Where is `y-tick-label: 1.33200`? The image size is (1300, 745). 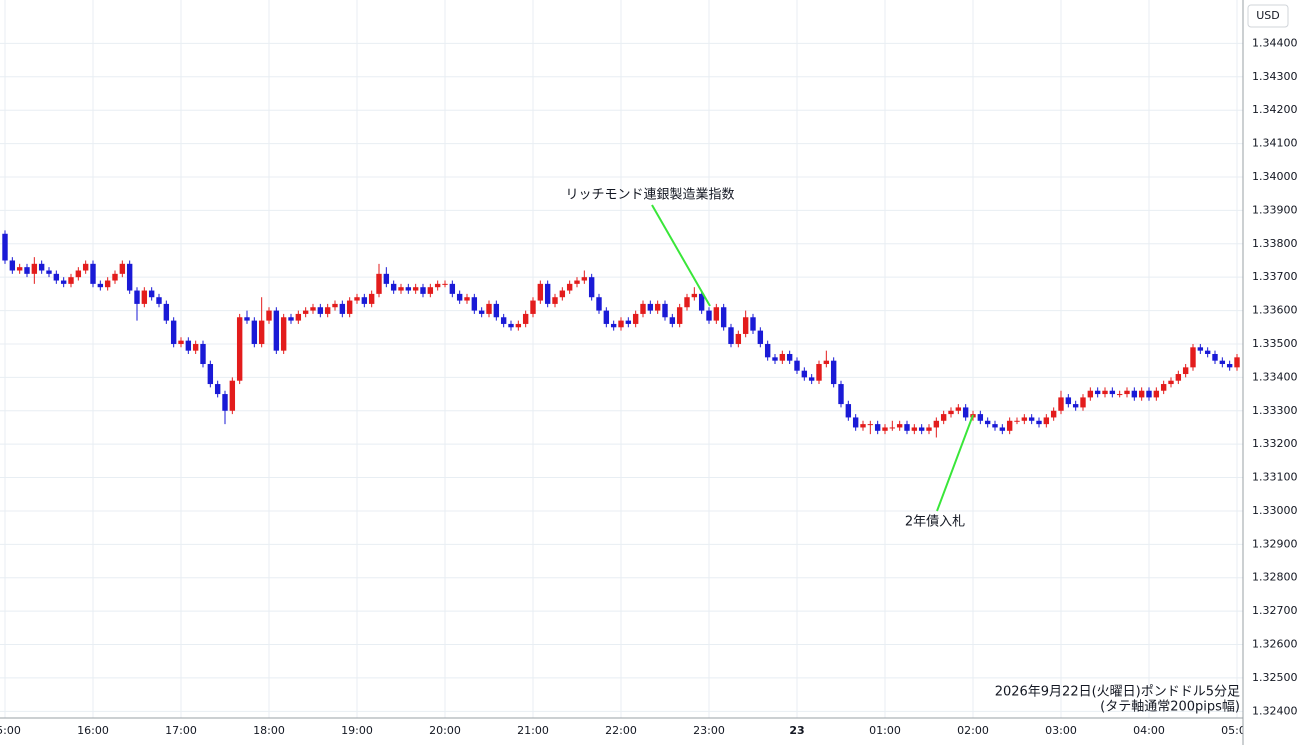
y-tick-label: 1.33200 is located at coordinates (1275, 443).